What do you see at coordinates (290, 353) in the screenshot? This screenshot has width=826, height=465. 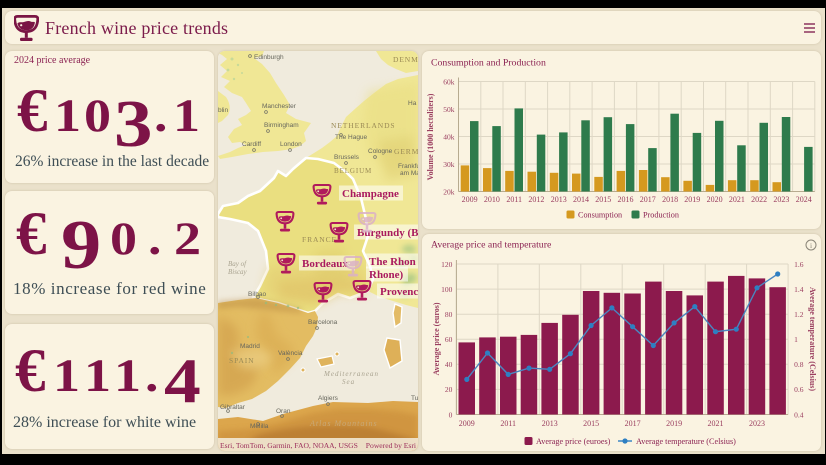 I see `svg-text: València` at bounding box center [290, 353].